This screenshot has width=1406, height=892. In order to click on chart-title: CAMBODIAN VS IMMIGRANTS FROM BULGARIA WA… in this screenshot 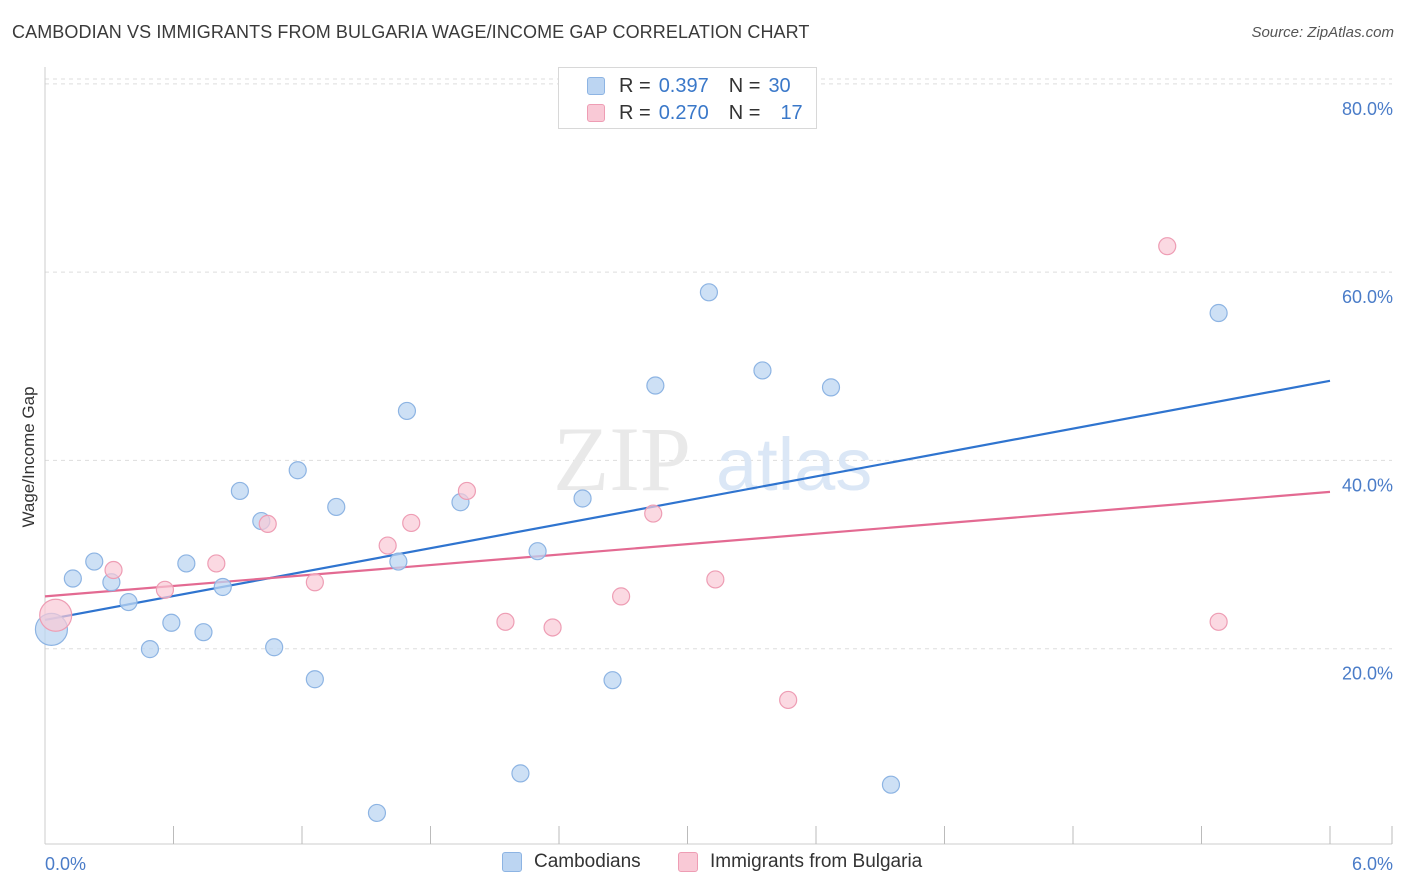, I will do `click(411, 32)`.